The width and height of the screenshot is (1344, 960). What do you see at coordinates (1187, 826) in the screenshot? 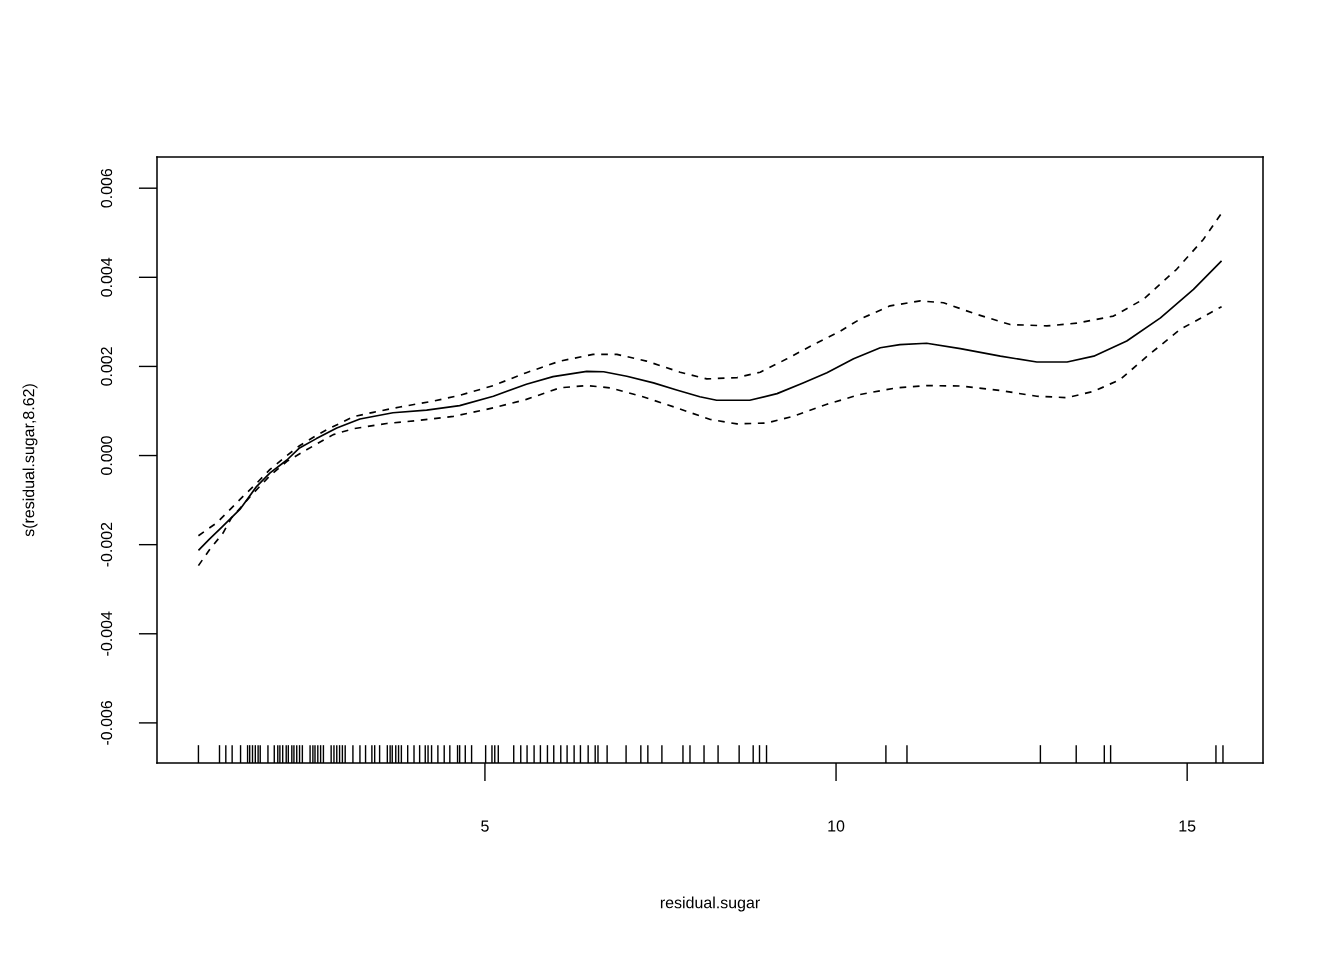
I see `x-tick-label: 15` at bounding box center [1187, 826].